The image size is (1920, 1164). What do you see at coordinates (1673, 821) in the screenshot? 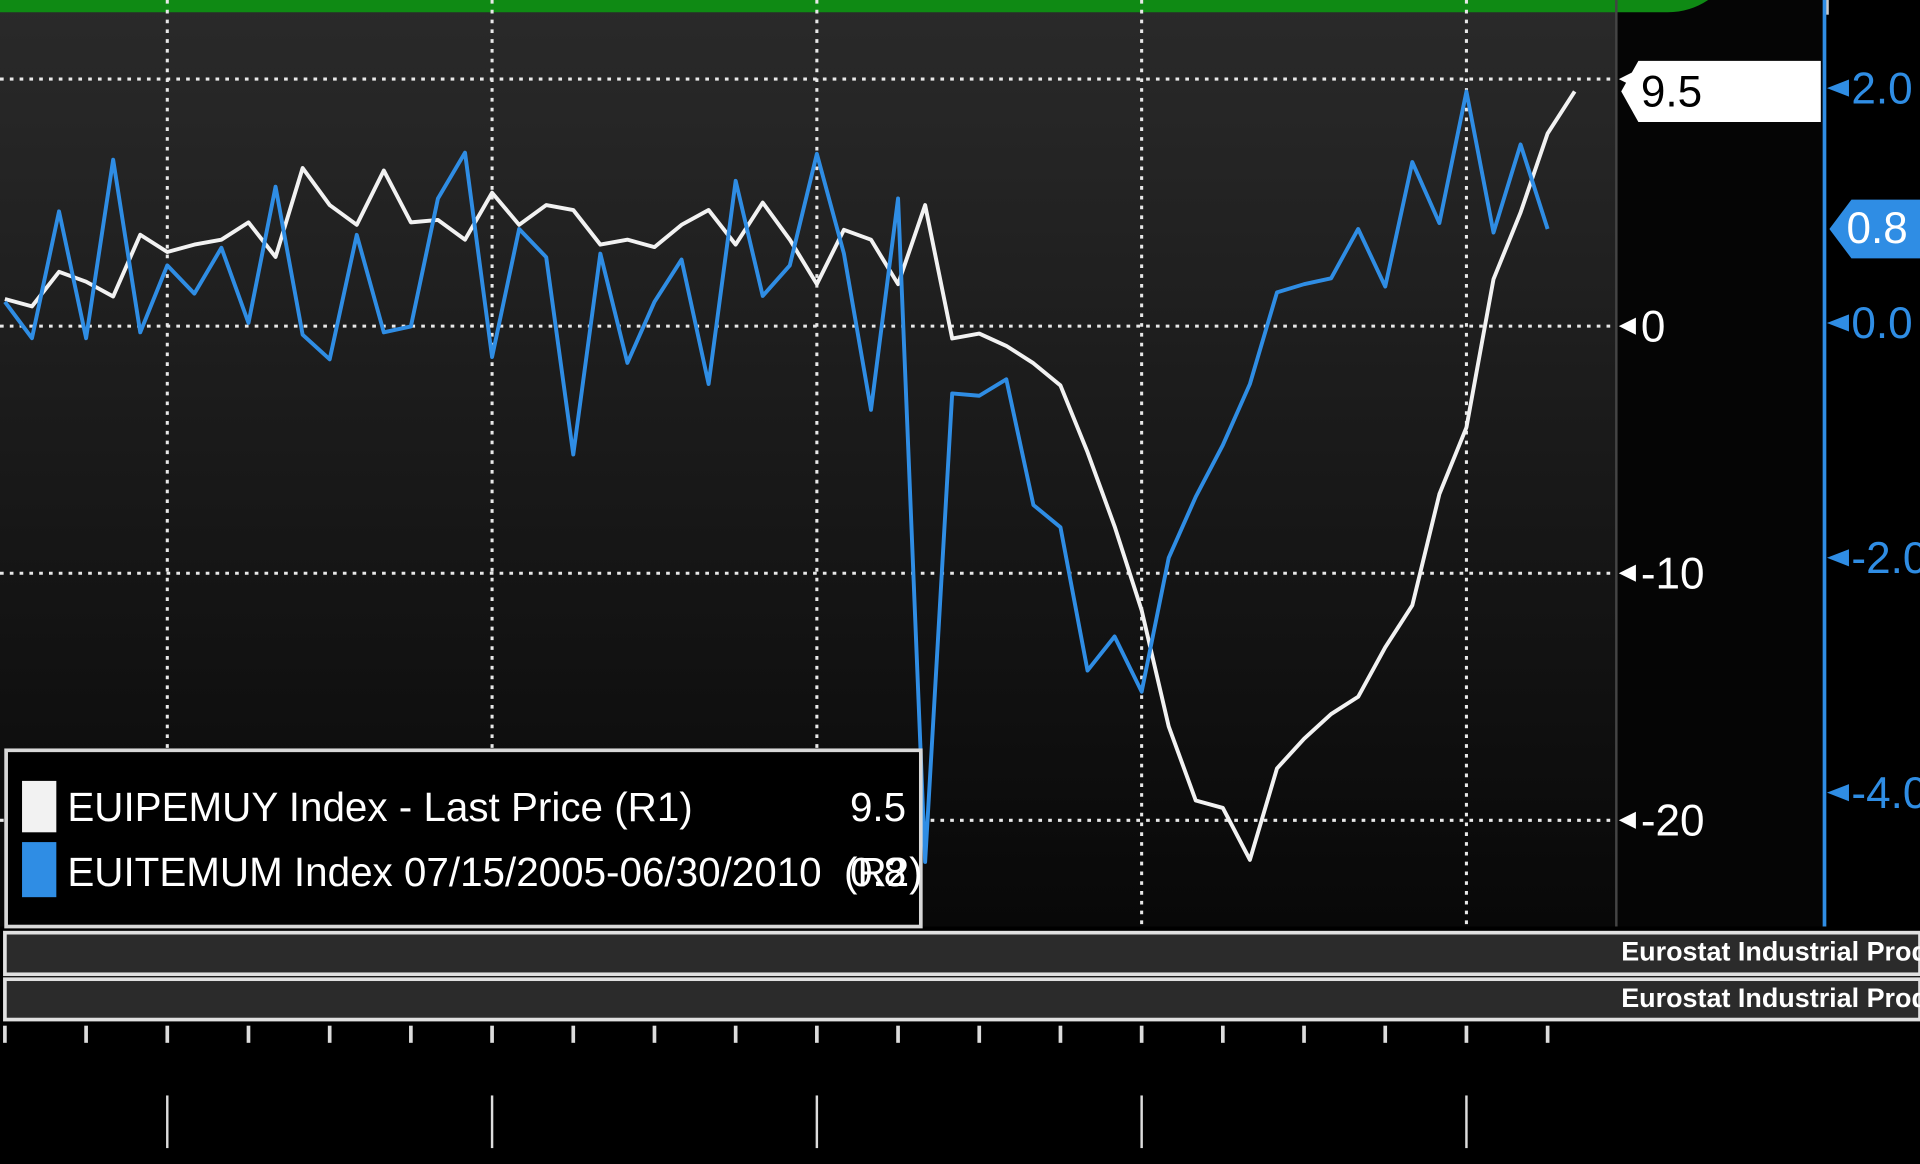
I see `y-tick-label: -20` at bounding box center [1673, 821].